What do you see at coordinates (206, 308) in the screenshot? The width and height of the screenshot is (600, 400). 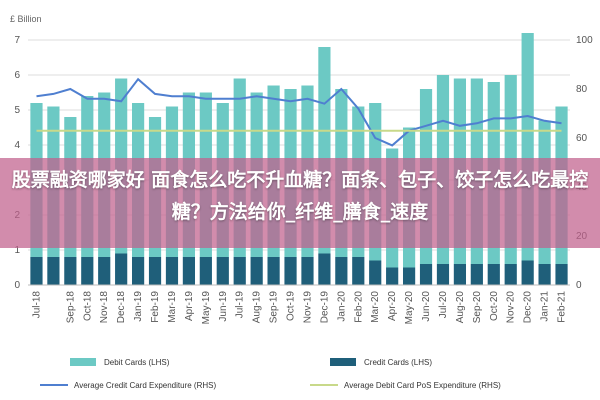 I see `x-tick-label: May-19` at bounding box center [206, 308].